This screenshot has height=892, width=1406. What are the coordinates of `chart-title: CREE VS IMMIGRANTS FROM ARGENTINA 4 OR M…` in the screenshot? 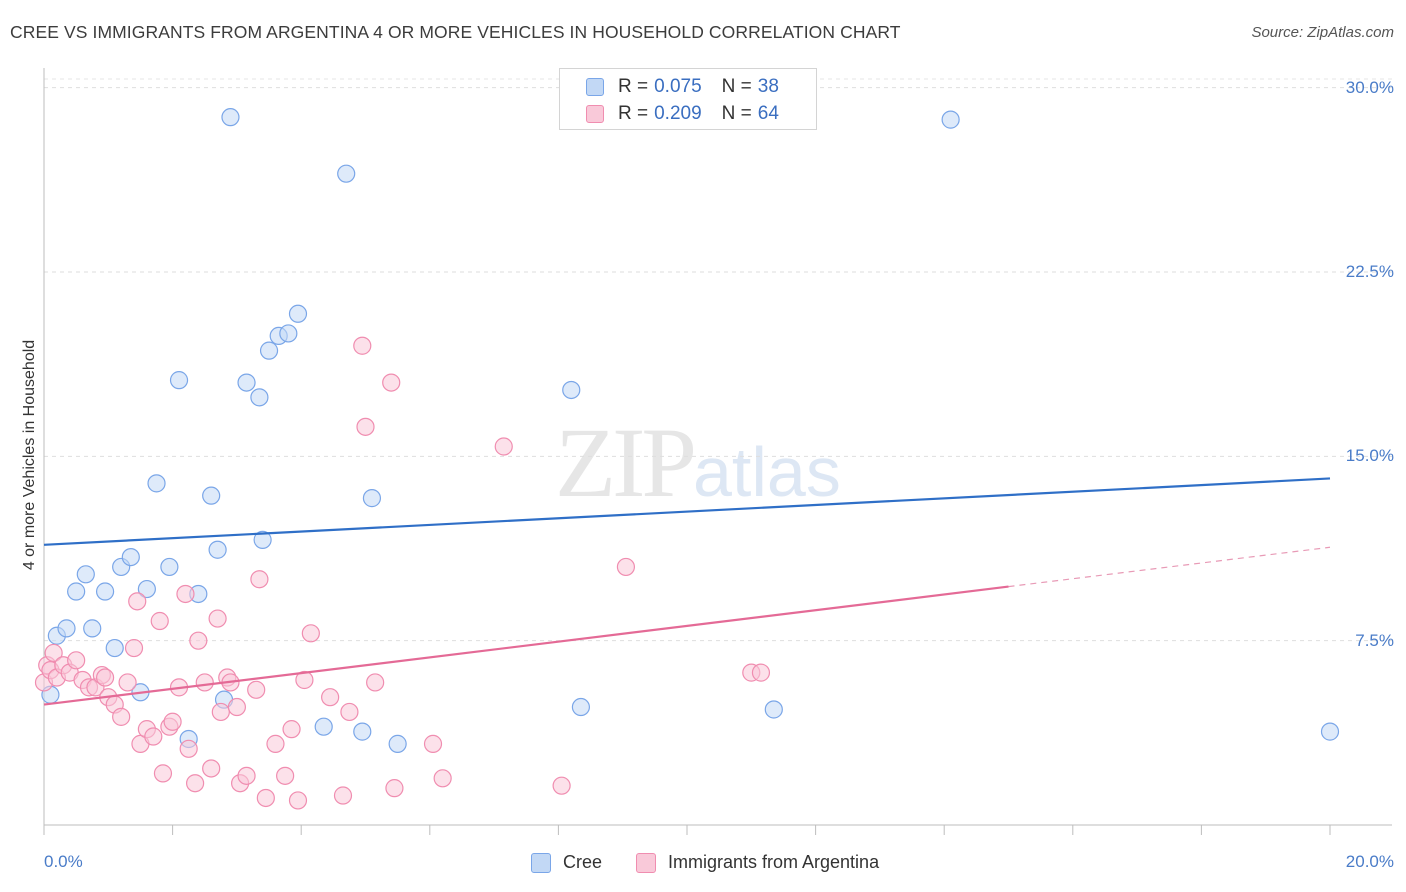 It's located at (455, 32).